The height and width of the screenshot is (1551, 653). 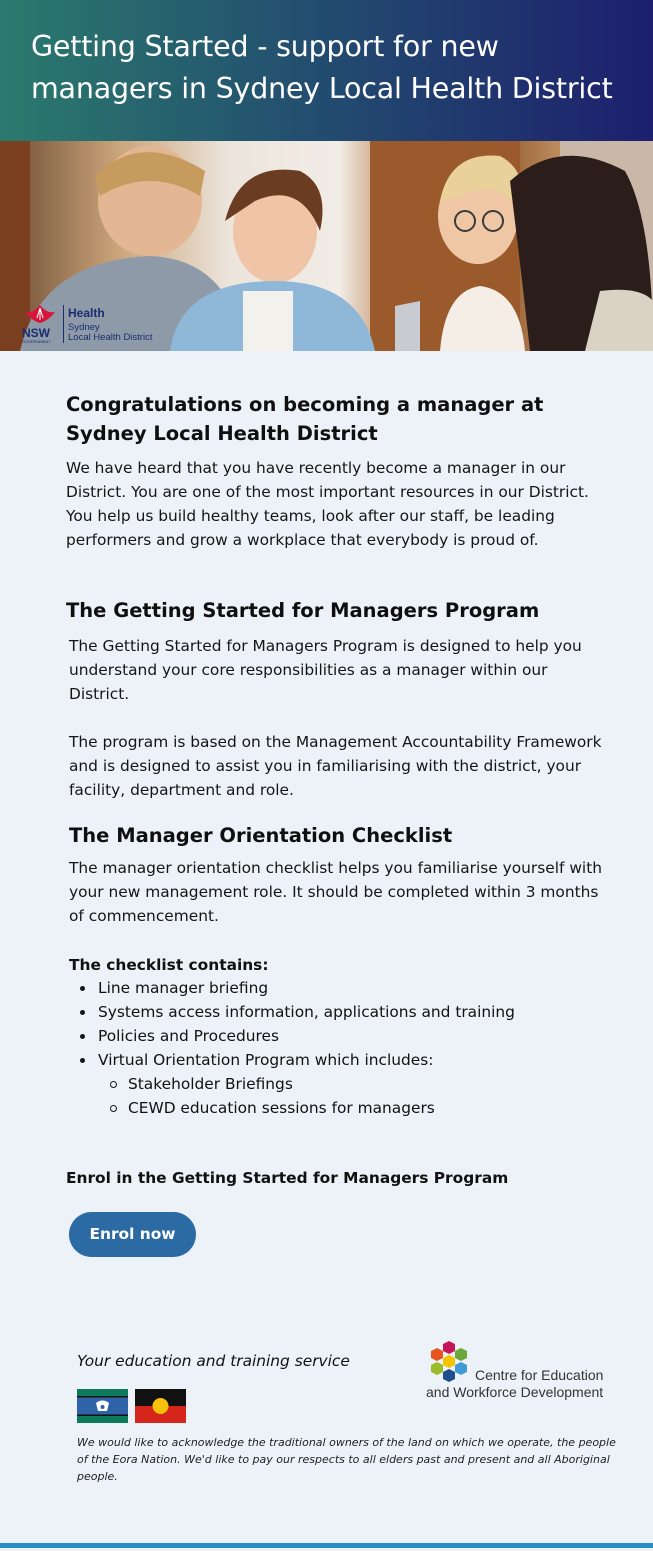 I want to click on list-item: Stakeholder Briefings, so click(x=267, y=1084).